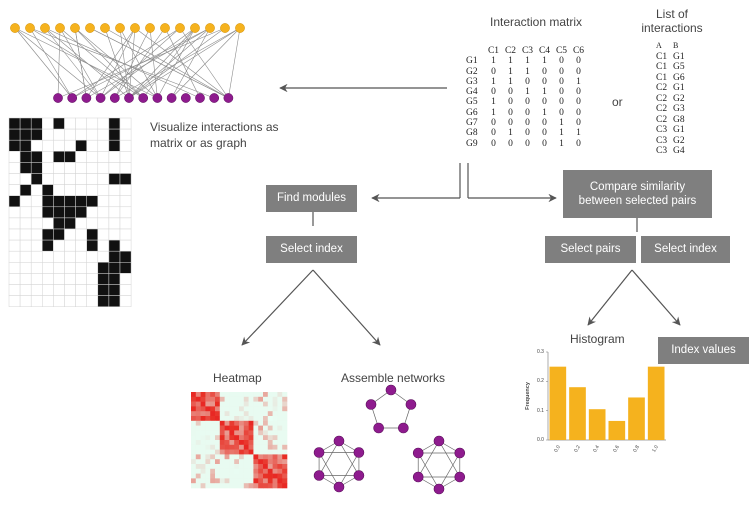  I want to click on row-header: G8, so click(472, 133).